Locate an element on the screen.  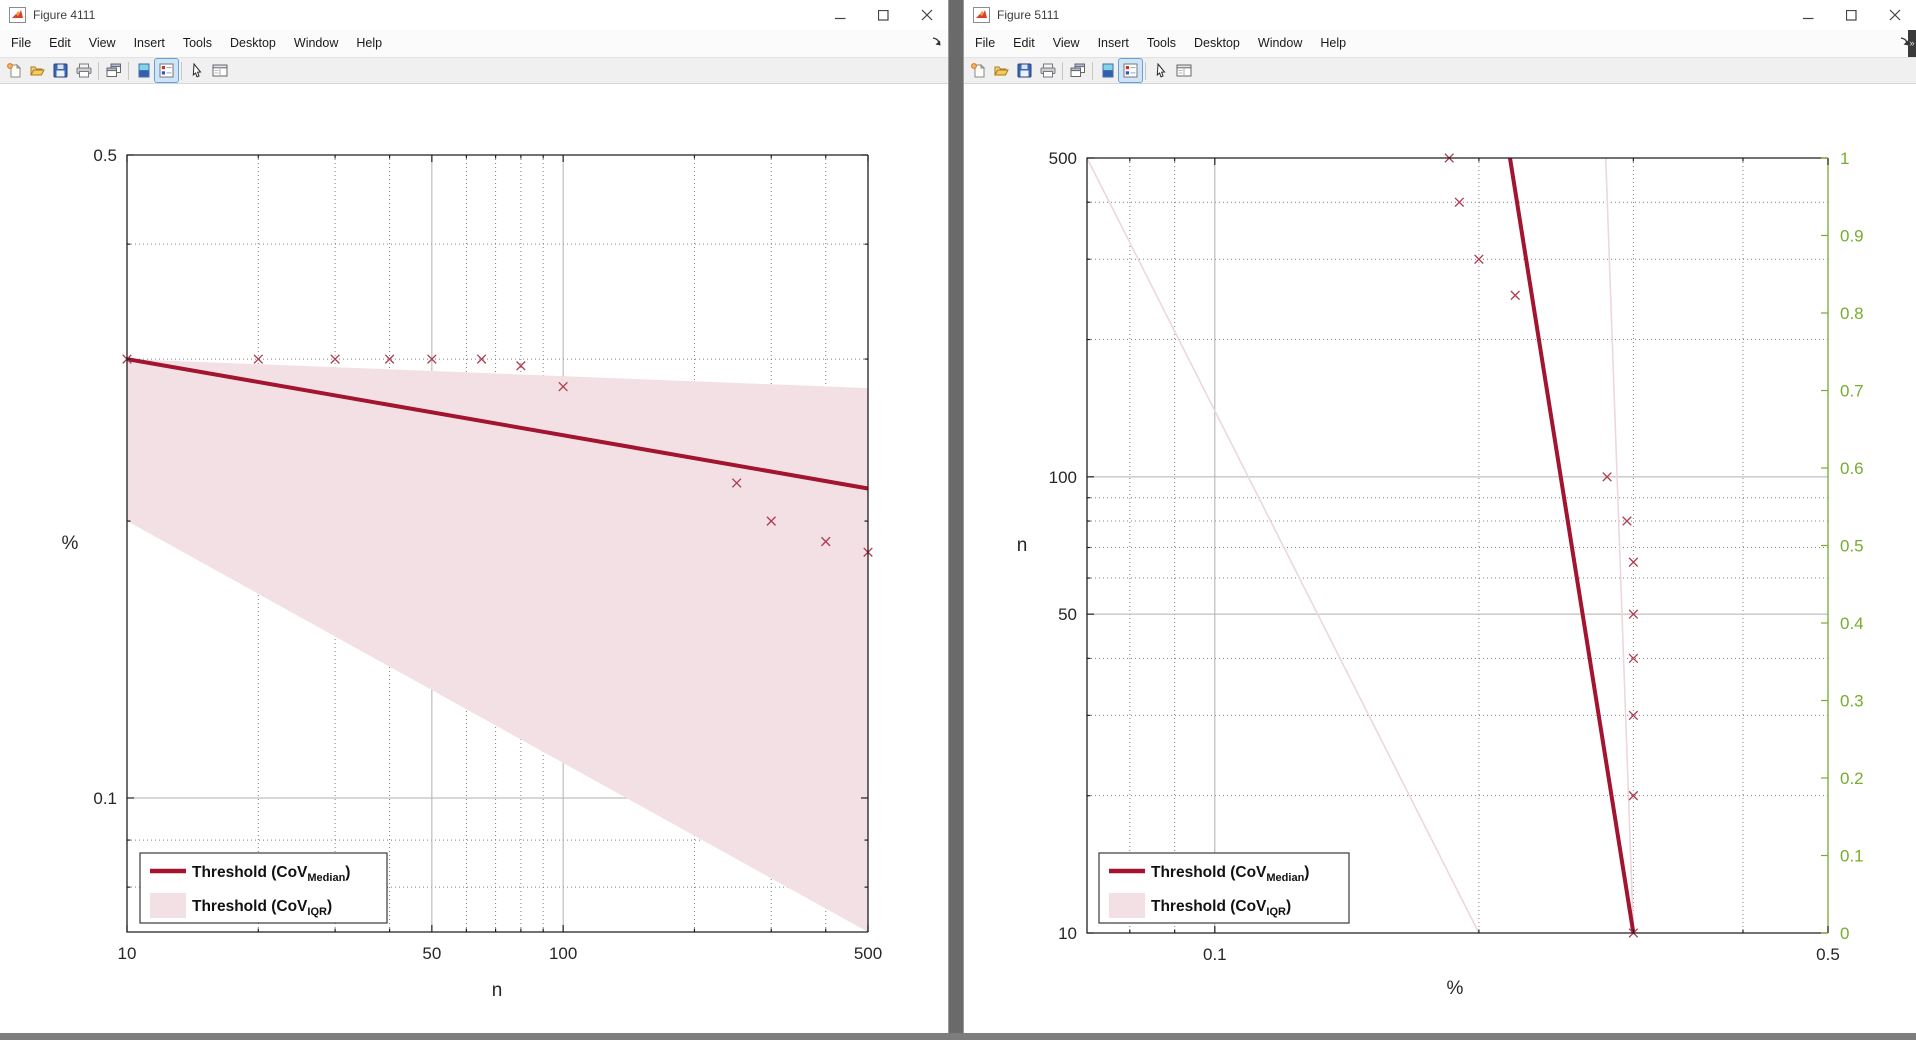
right-axis-tick-label: 0.8 is located at coordinates (1852, 313).